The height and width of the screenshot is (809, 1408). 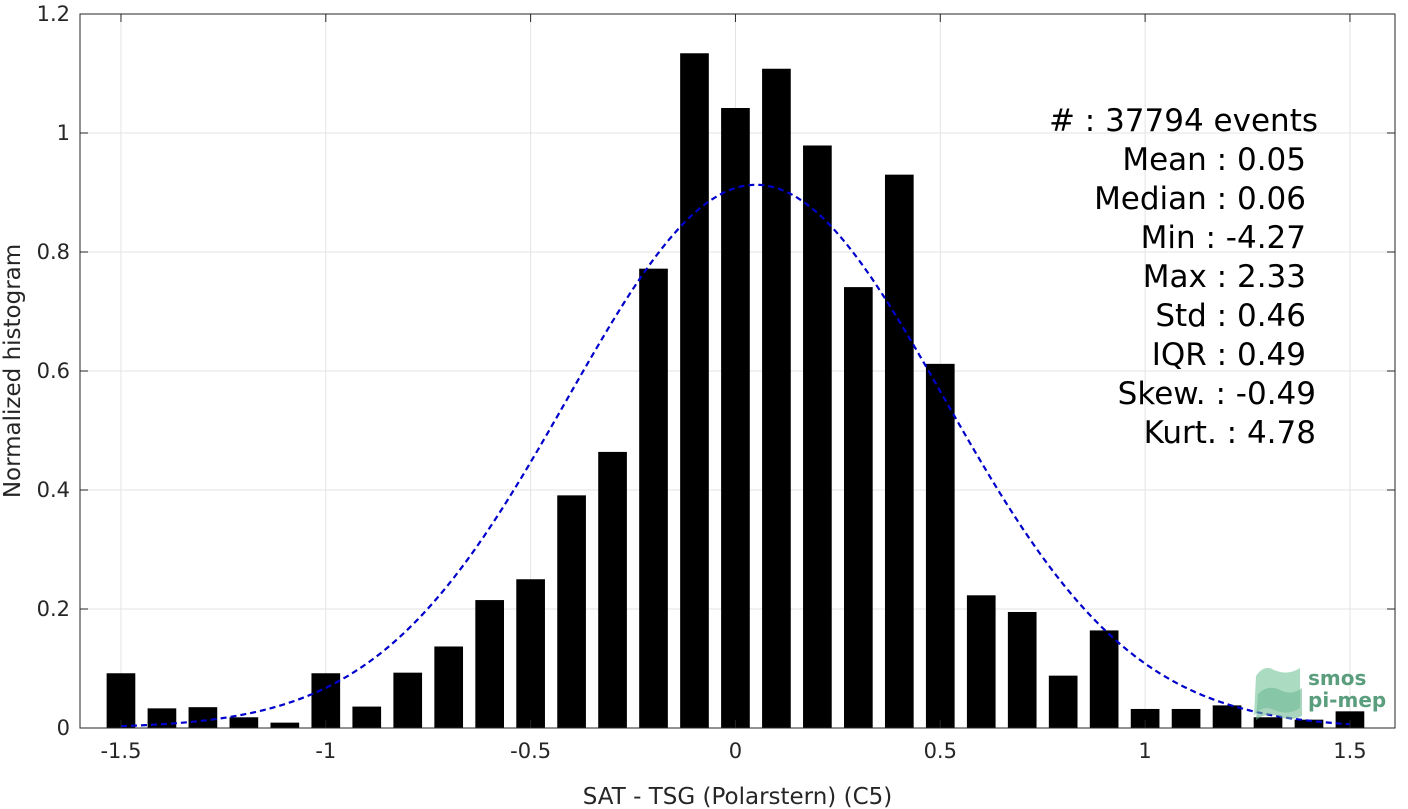 I want to click on y-tick-label: 0.8, so click(x=53, y=252).